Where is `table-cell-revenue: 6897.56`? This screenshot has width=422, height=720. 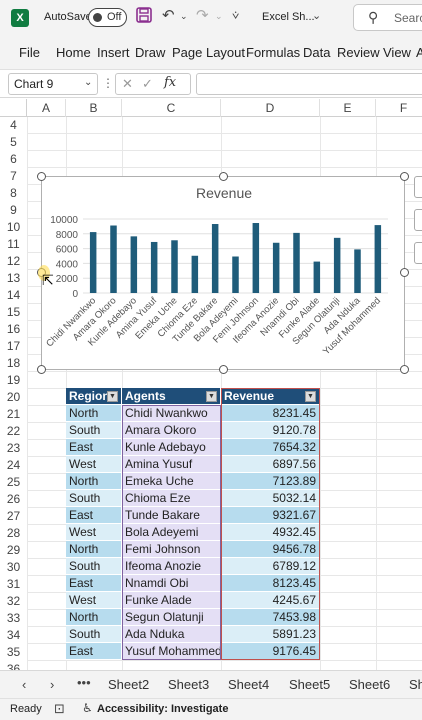
table-cell-revenue: 6897.56 is located at coordinates (270, 464).